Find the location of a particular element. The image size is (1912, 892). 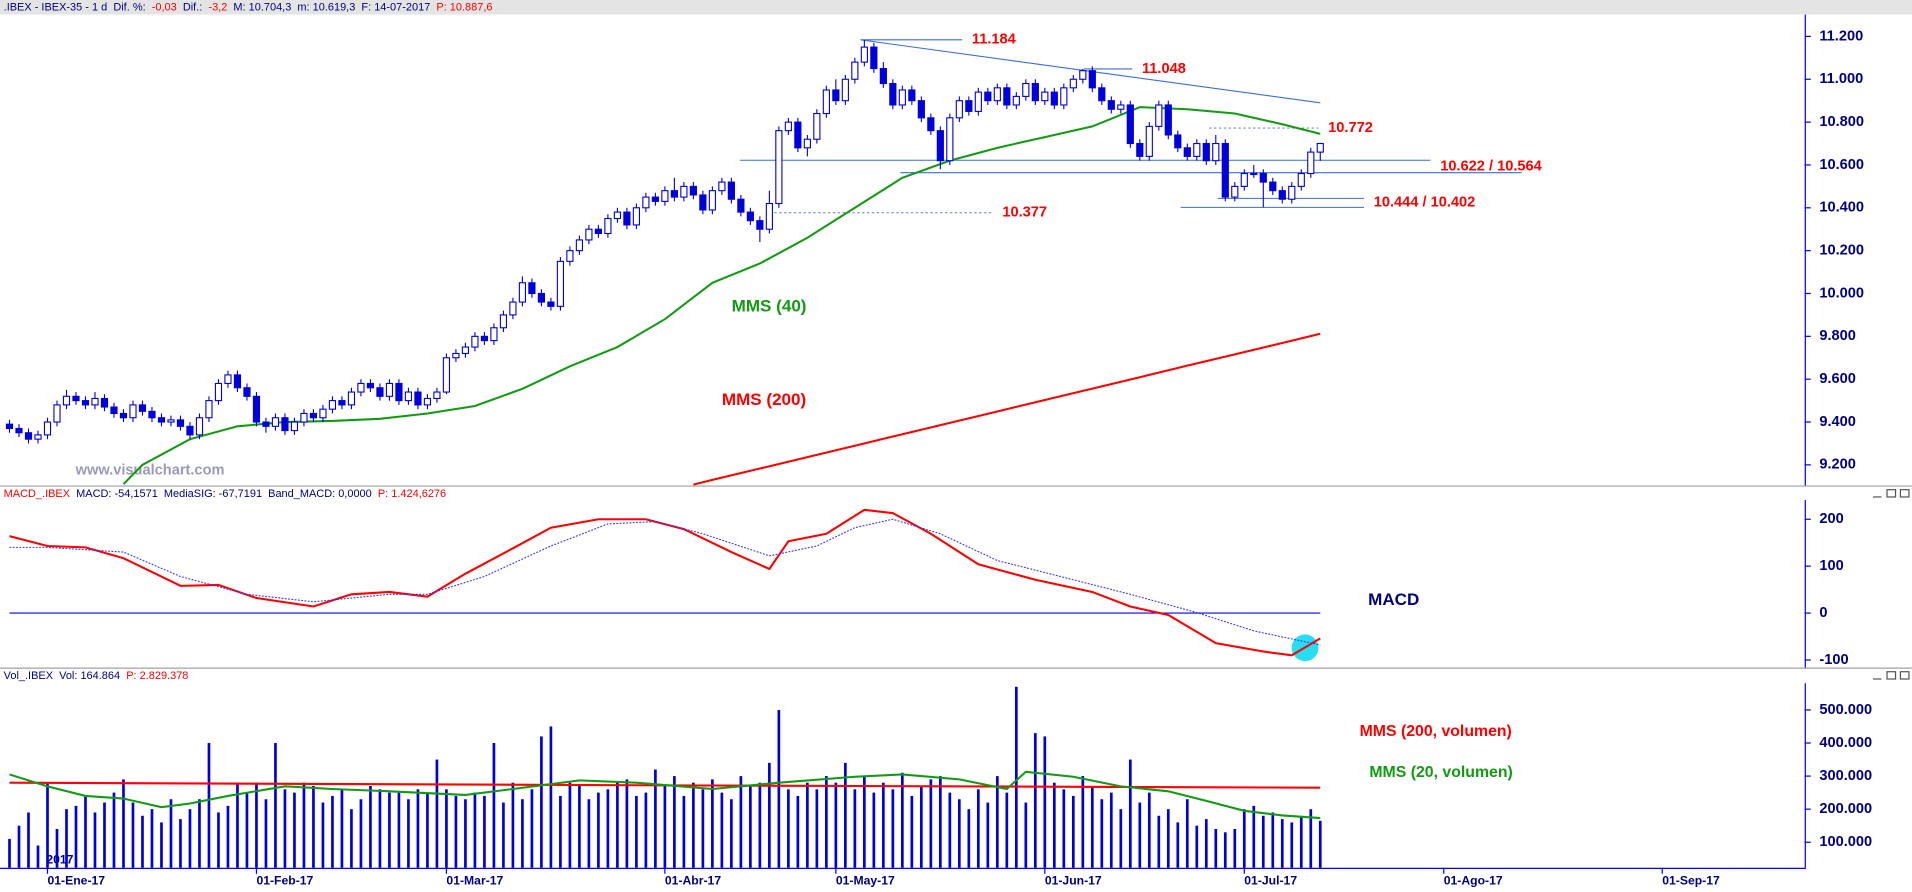

y-tick-label: -100 is located at coordinates (1833, 660).